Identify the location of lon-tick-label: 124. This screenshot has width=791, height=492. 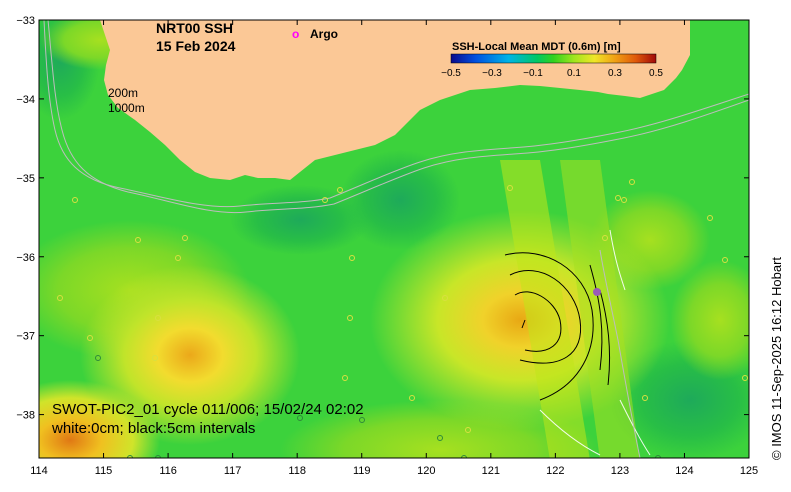
(684, 471).